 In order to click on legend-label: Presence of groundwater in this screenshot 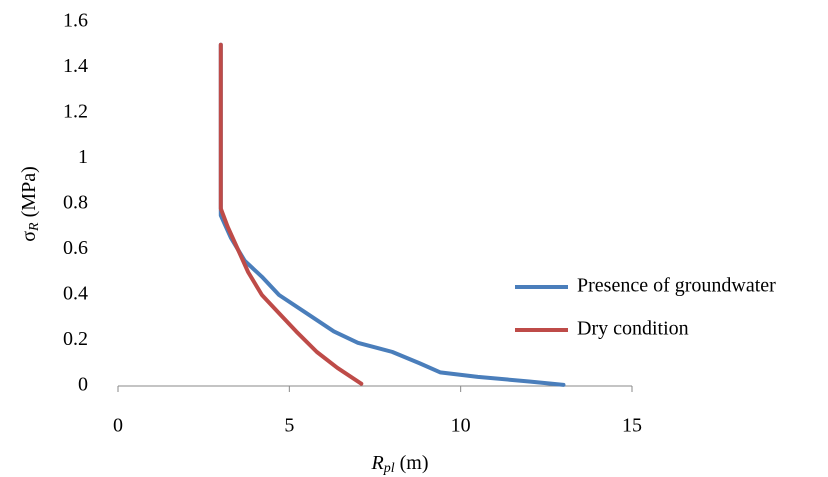, I will do `click(676, 286)`.